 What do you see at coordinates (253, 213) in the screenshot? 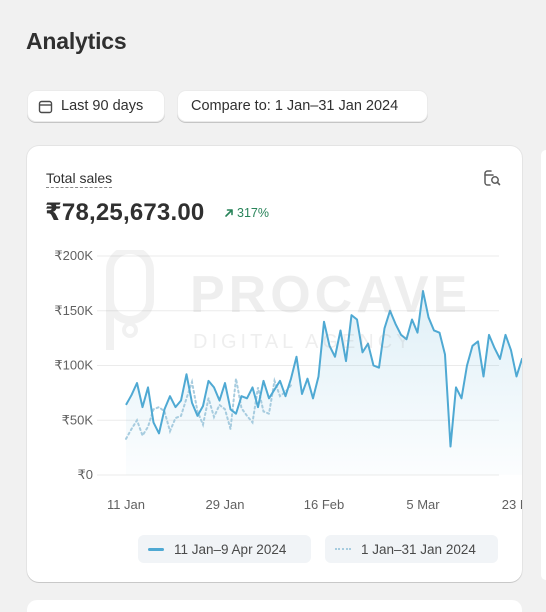
I see `metric-change-value: 317%` at bounding box center [253, 213].